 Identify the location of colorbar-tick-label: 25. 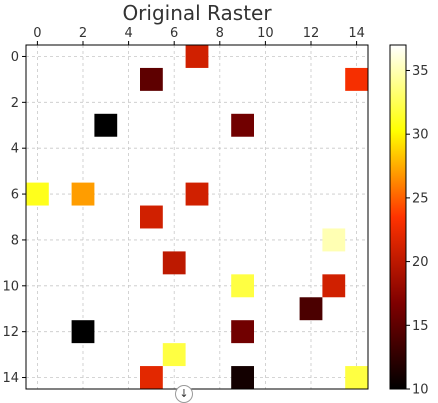
(420, 198).